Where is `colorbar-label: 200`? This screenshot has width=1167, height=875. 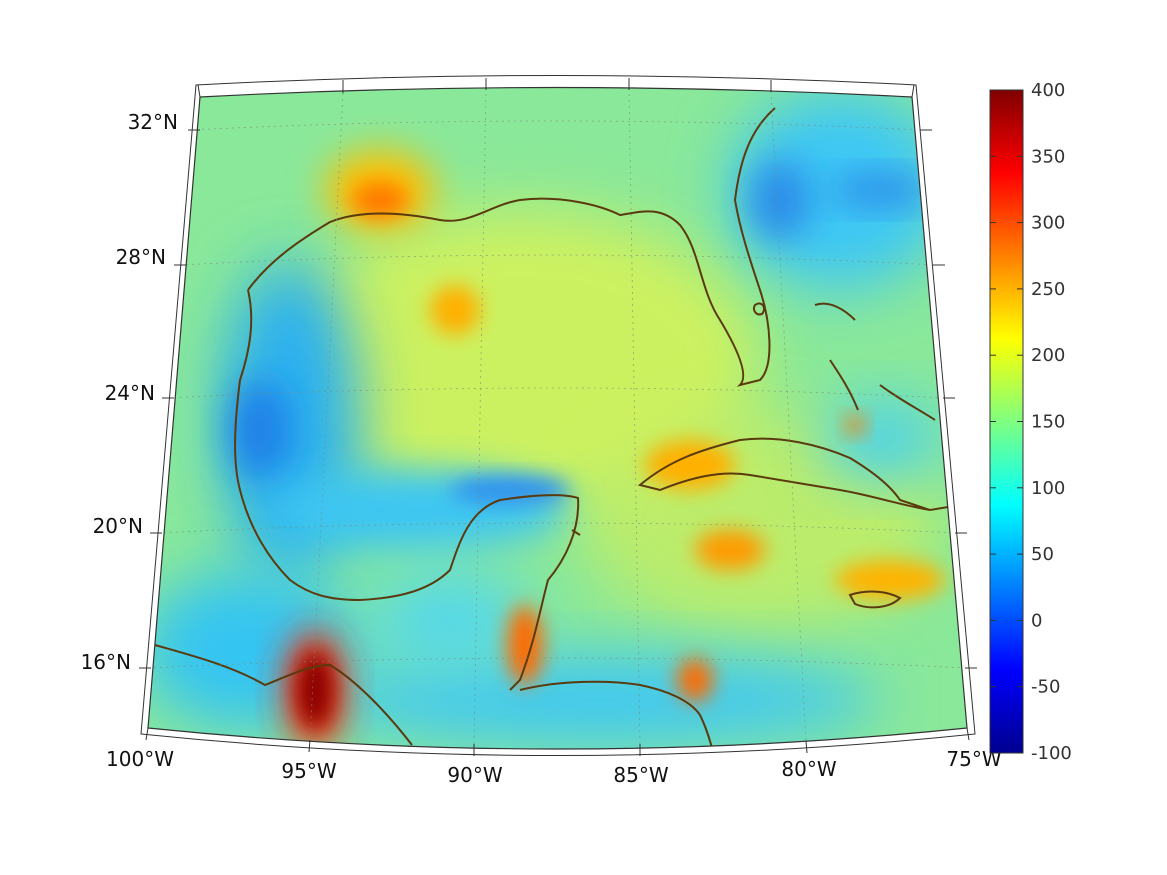
colorbar-label: 200 is located at coordinates (1048, 355).